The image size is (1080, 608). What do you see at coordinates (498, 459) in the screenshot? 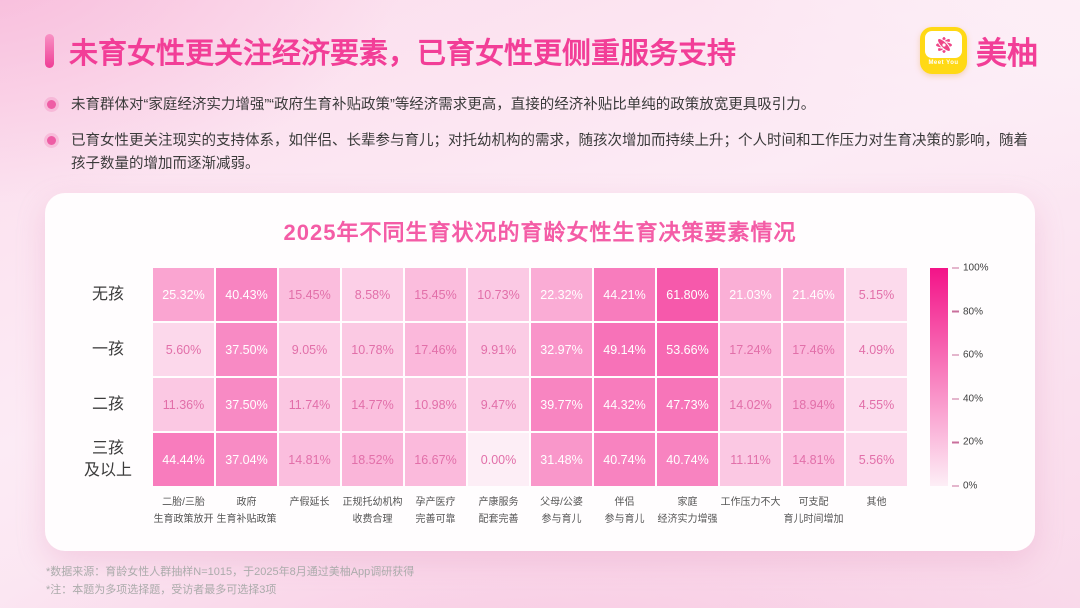
I see `heatmap-cell: 0.00%` at bounding box center [498, 459].